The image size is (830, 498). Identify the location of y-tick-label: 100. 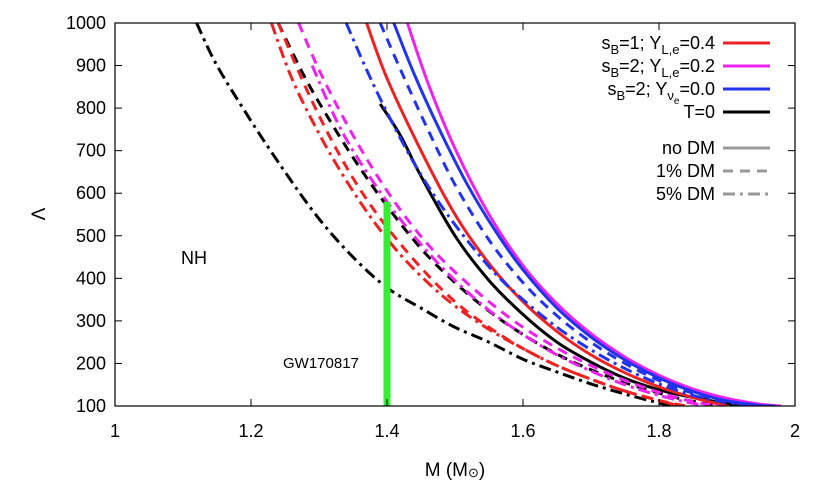
(91, 406).